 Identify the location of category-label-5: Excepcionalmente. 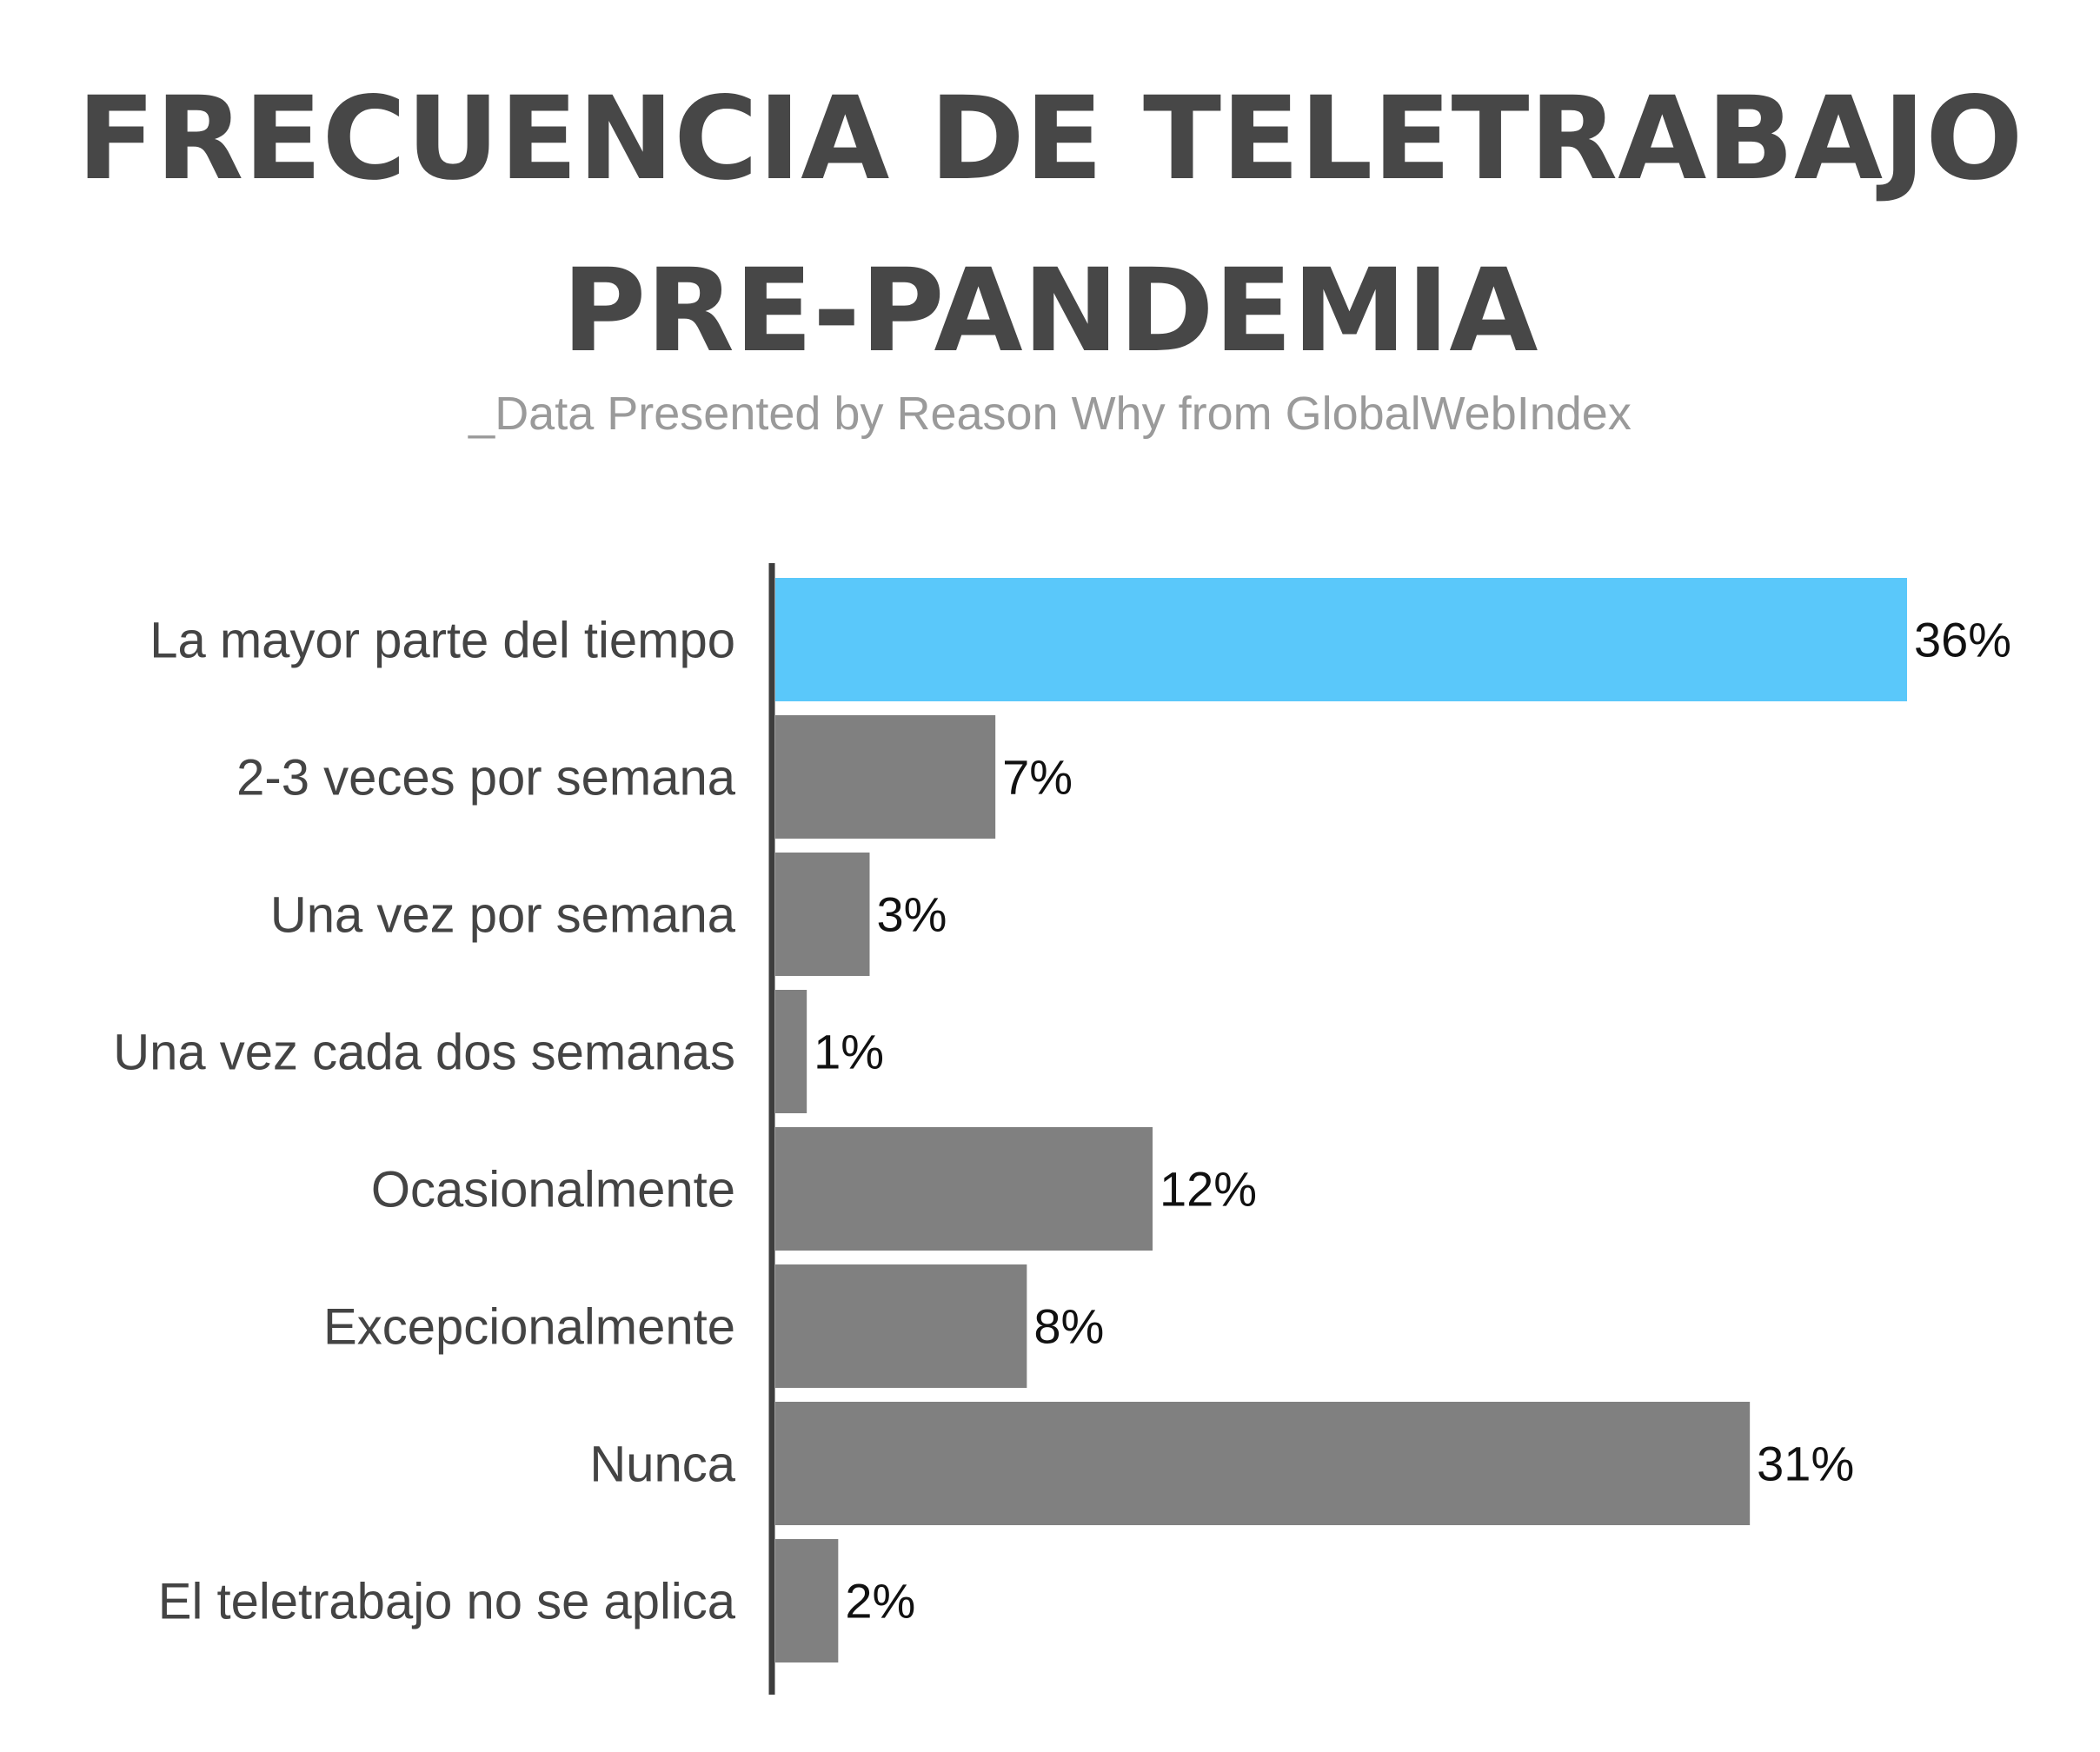
(529, 1326).